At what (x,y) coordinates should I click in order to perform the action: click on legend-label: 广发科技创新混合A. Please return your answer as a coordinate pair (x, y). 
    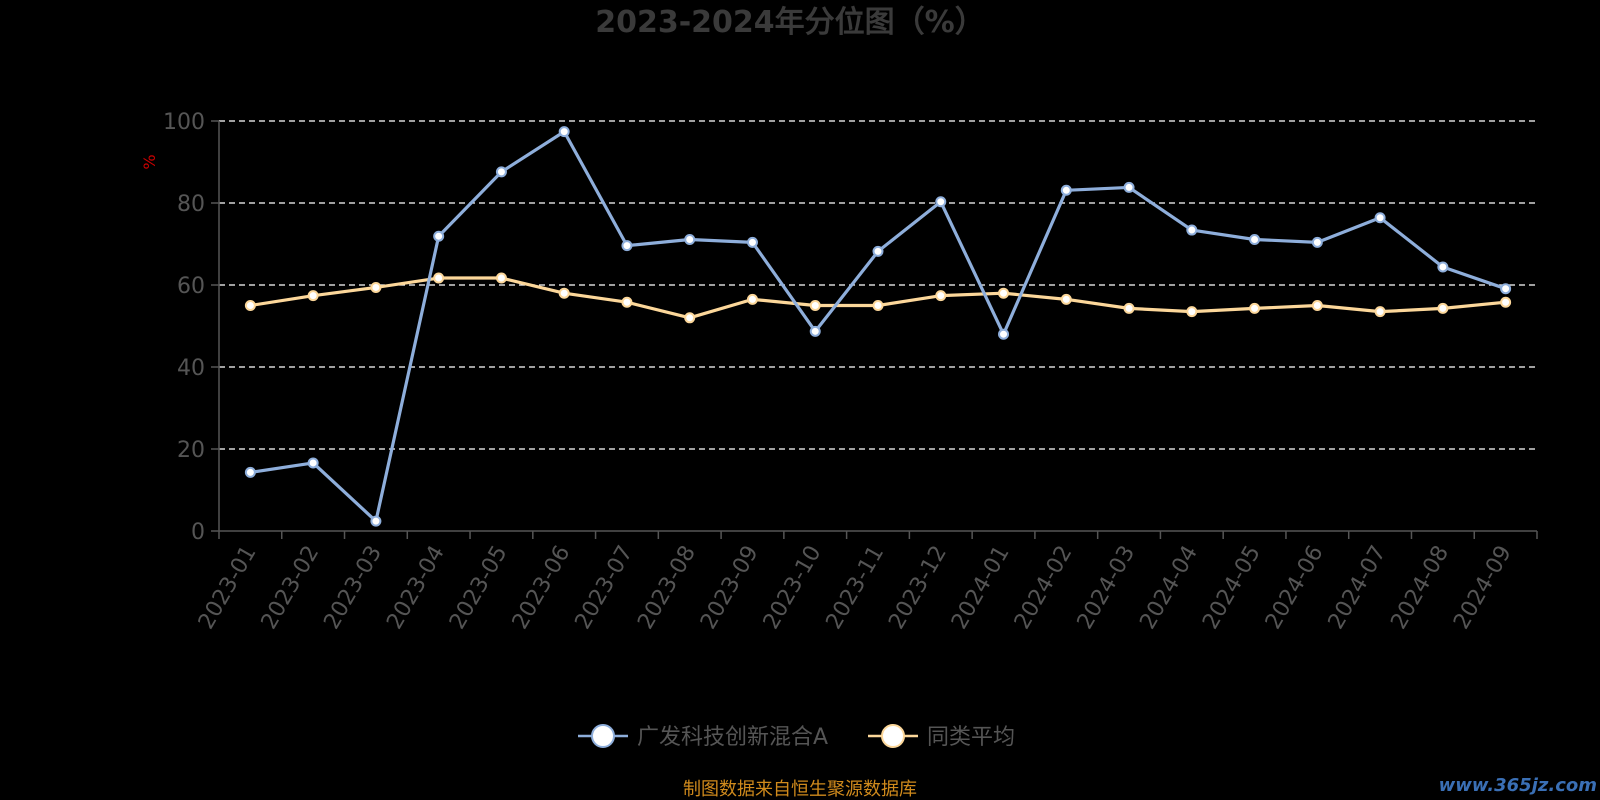
    Looking at the image, I should click on (732, 737).